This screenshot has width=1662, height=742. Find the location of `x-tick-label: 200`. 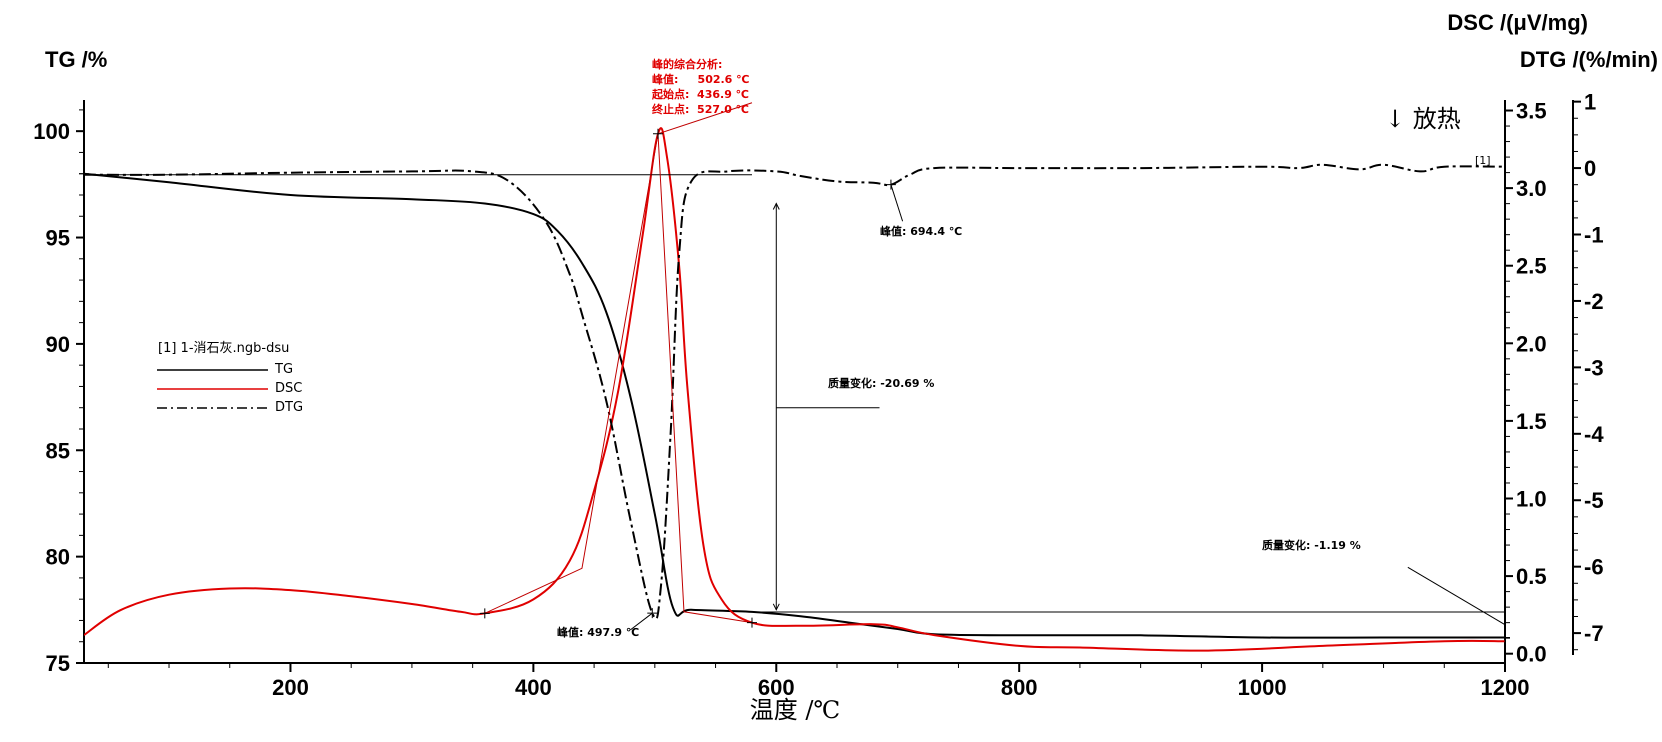

x-tick-label: 200 is located at coordinates (290, 687).